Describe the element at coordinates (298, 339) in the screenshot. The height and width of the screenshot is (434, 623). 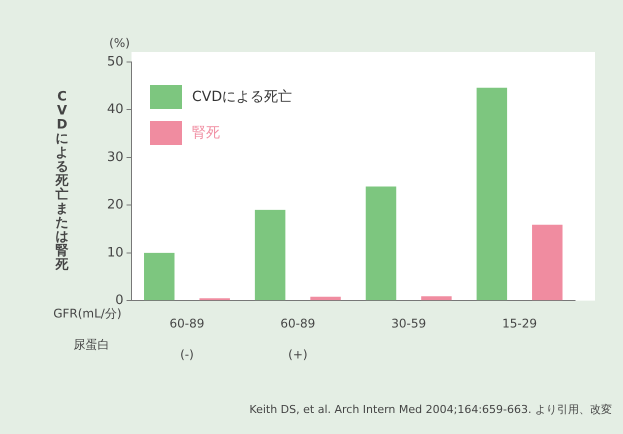
I see `category-label: 60-89 (+)` at that location.